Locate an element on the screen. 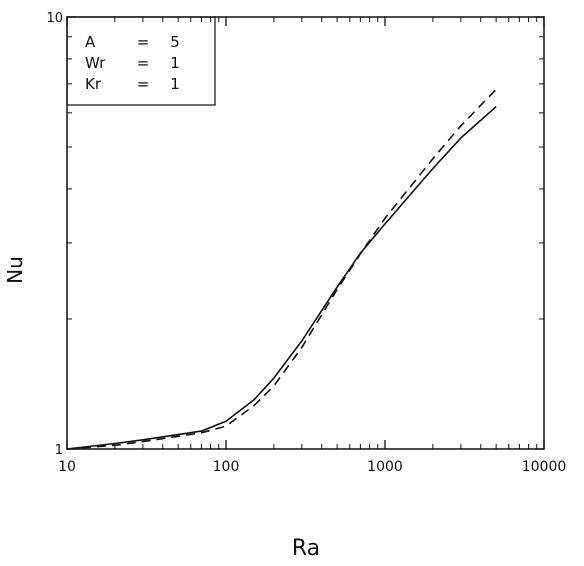  x-axis-label: Ra is located at coordinates (306, 548).